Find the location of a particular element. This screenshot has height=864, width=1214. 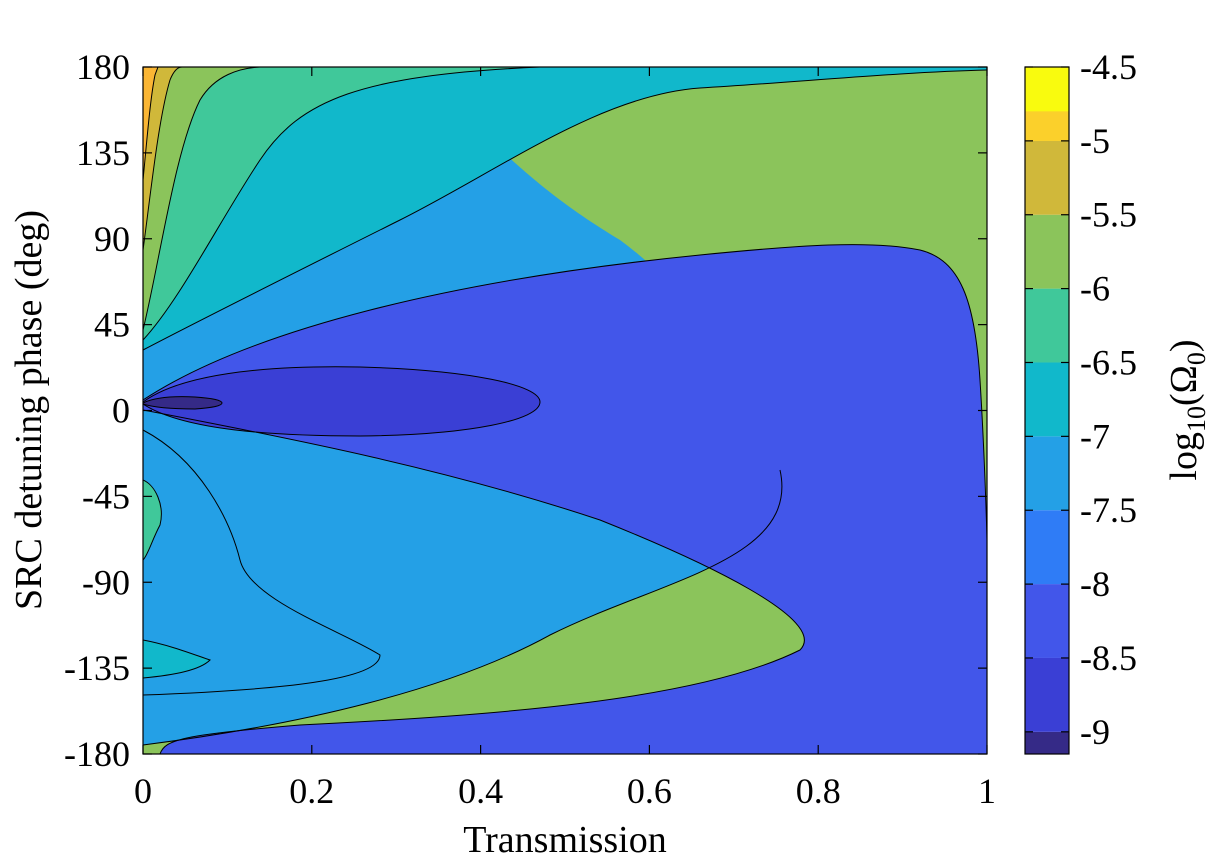

y-axis-title: SRC detuning phase (deg) is located at coordinates (29, 410).